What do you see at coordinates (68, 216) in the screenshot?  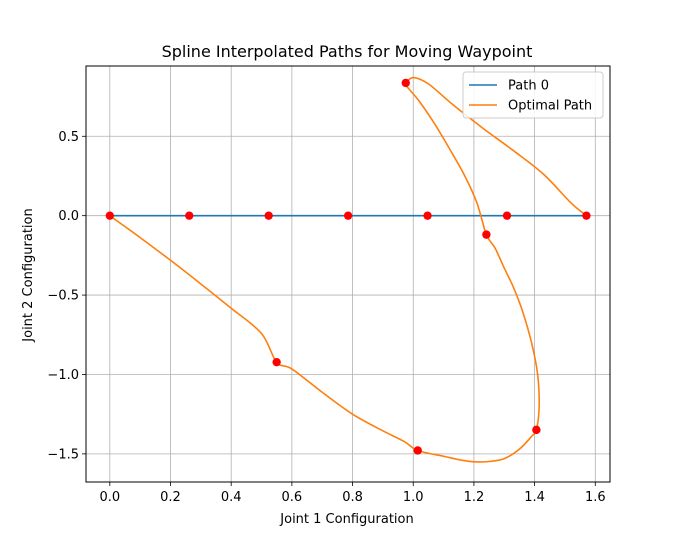 I see `y-tick-label: 0.0` at bounding box center [68, 216].